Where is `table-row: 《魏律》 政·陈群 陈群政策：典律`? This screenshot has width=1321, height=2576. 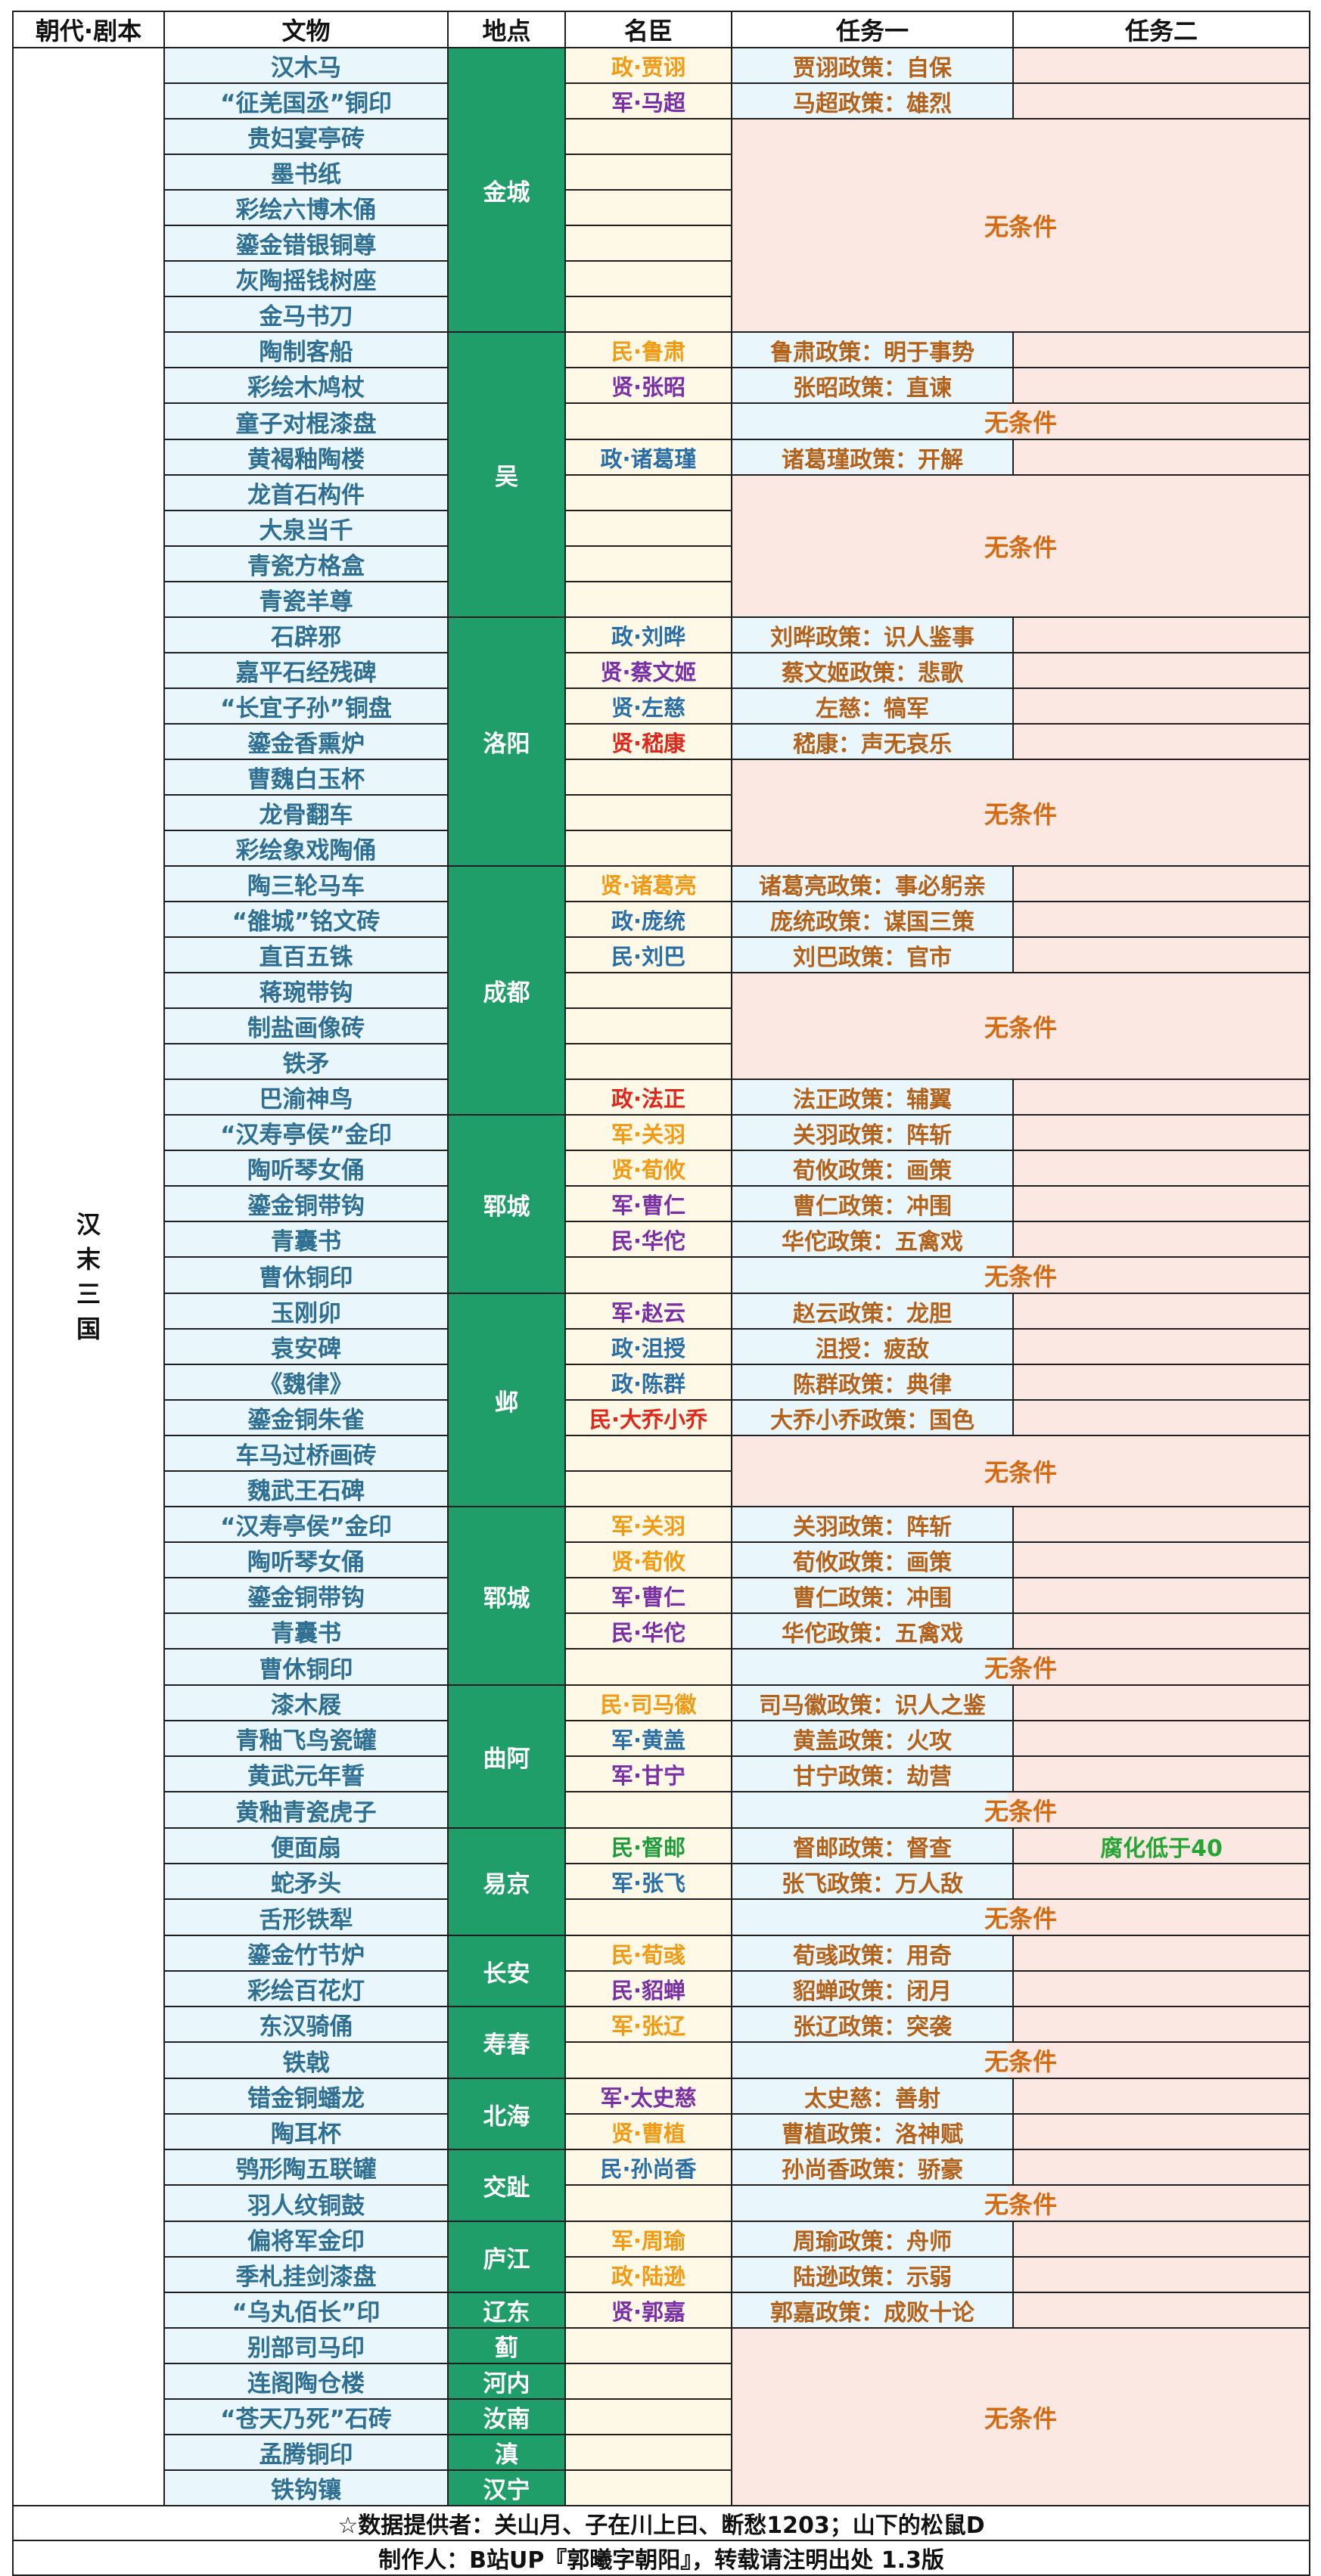
table-row: 《魏律》 政·陈群 陈群政策：典律 is located at coordinates (661, 1382).